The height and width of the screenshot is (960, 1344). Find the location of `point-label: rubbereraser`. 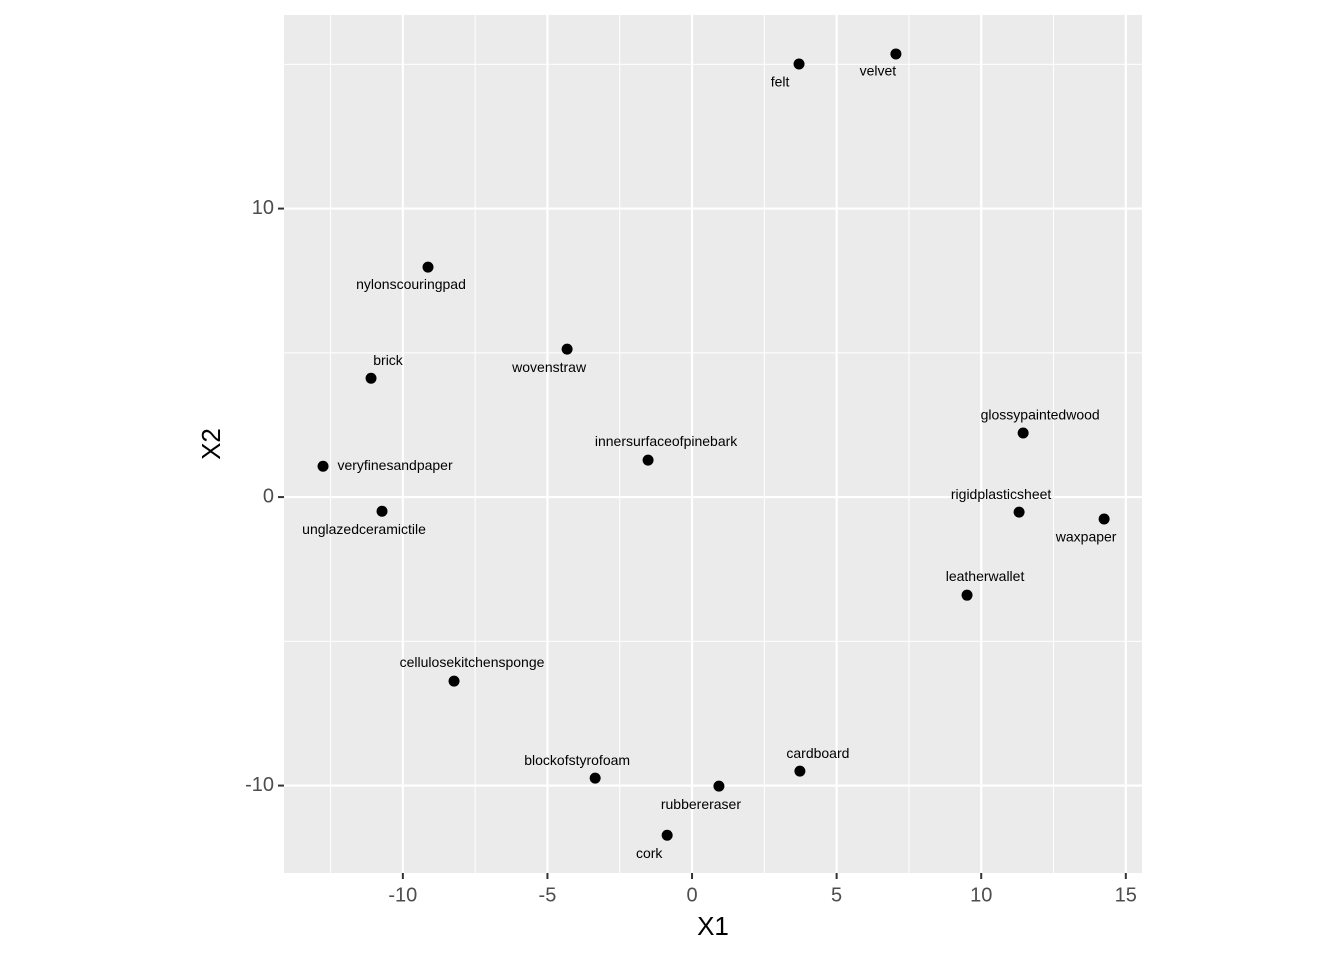

point-label: rubbereraser is located at coordinates (701, 804).